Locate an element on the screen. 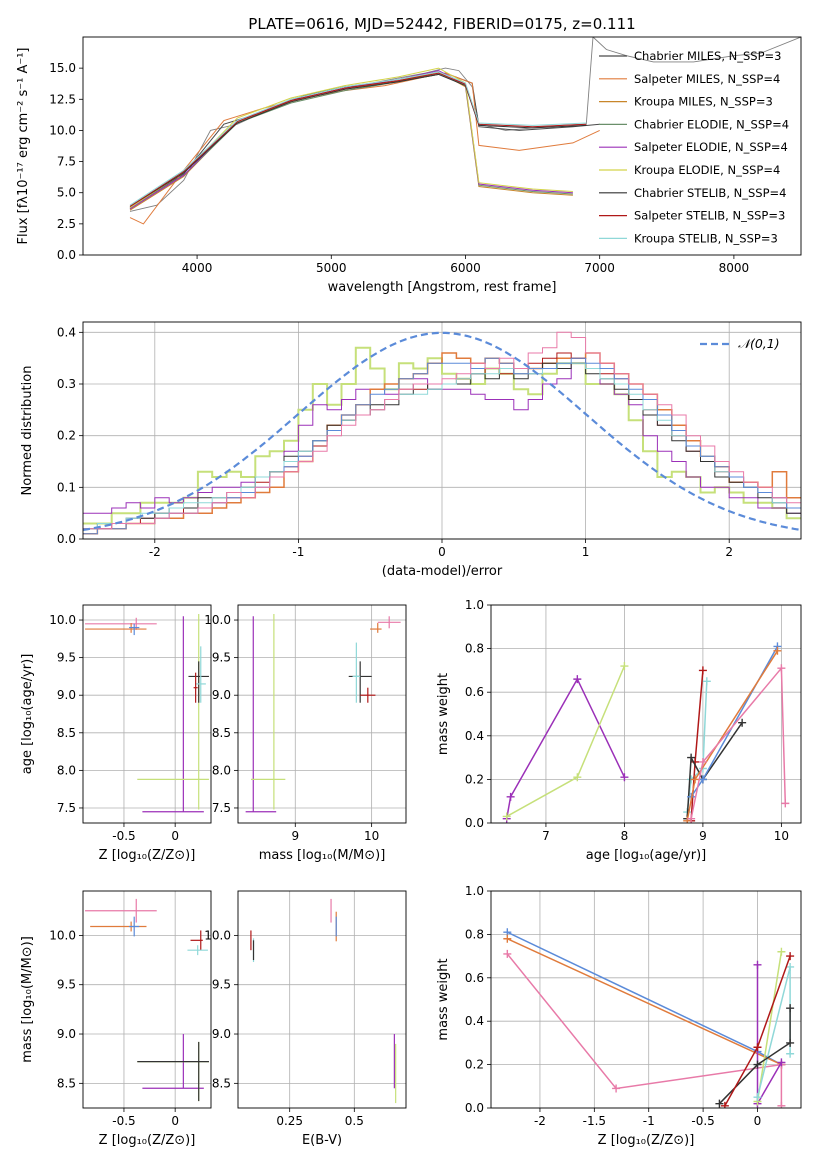  x-axis-label: Z [log₁₀(Z/Z⊙)] is located at coordinates (147, 1140).